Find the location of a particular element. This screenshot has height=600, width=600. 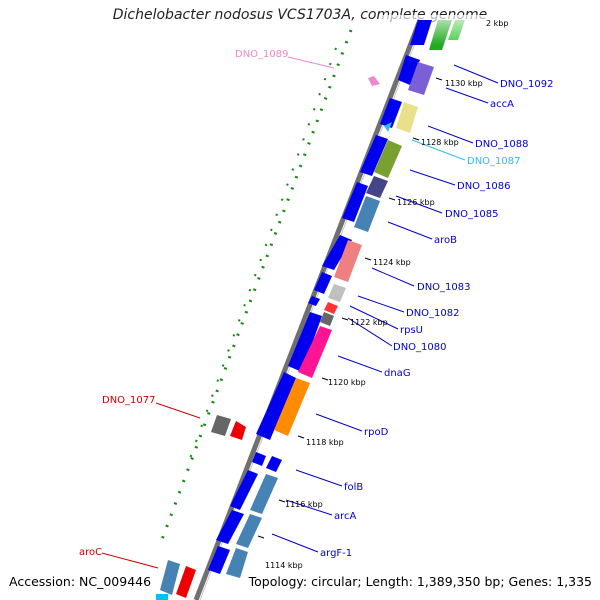

tick-label: 1126 kbp is located at coordinates (416, 202).